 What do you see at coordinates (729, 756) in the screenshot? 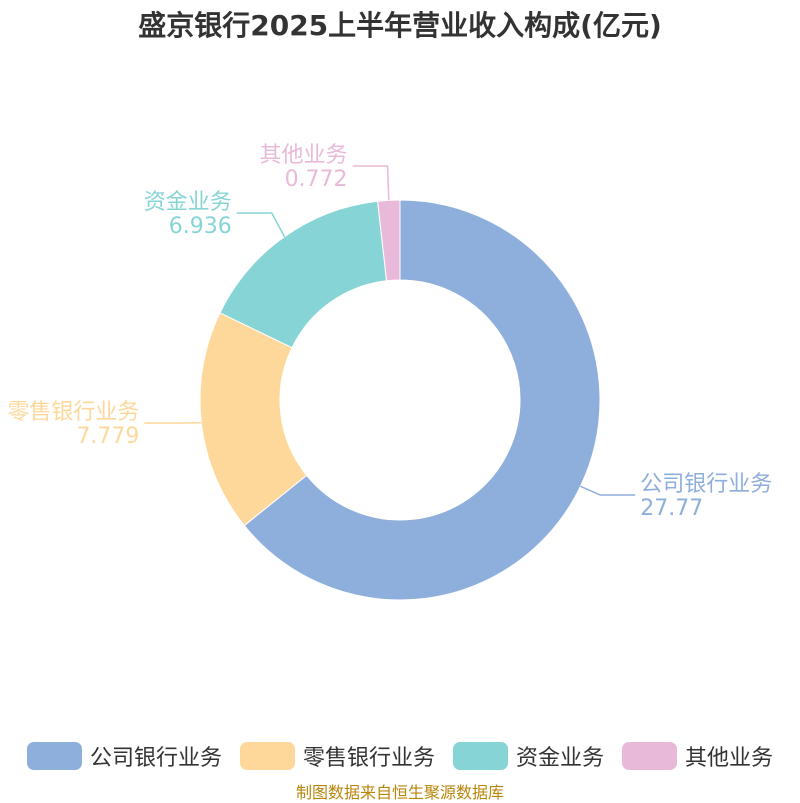
I see `legend-label-other: 其他业务` at bounding box center [729, 756].